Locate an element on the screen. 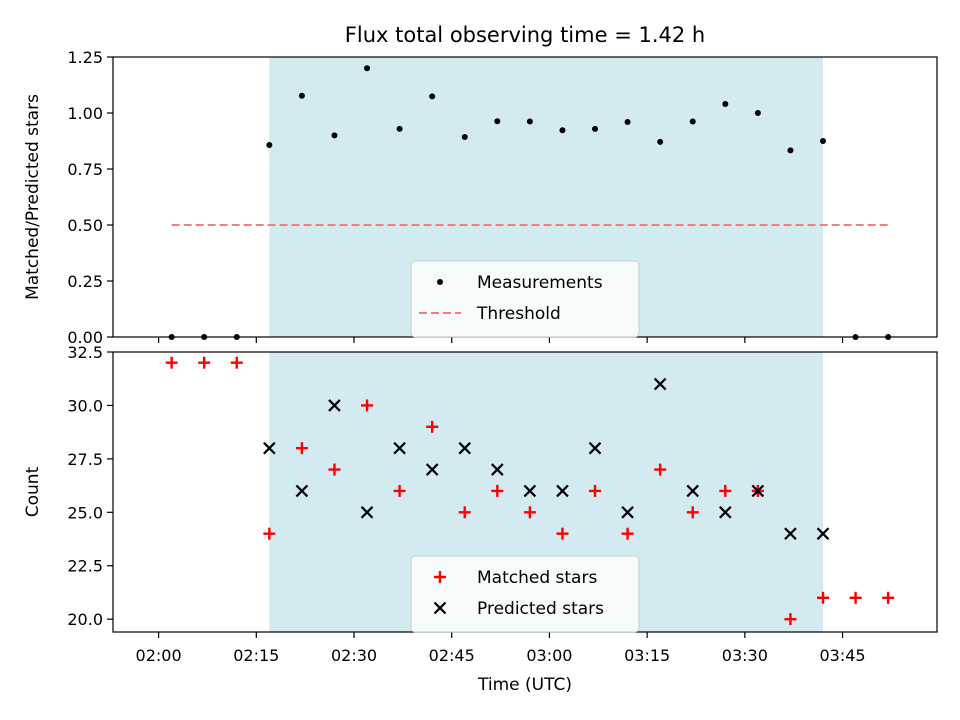  y-ticks-bottom: 20.0 22.5 25.0 27.5 30.0 32.5 is located at coordinates (90, 486).